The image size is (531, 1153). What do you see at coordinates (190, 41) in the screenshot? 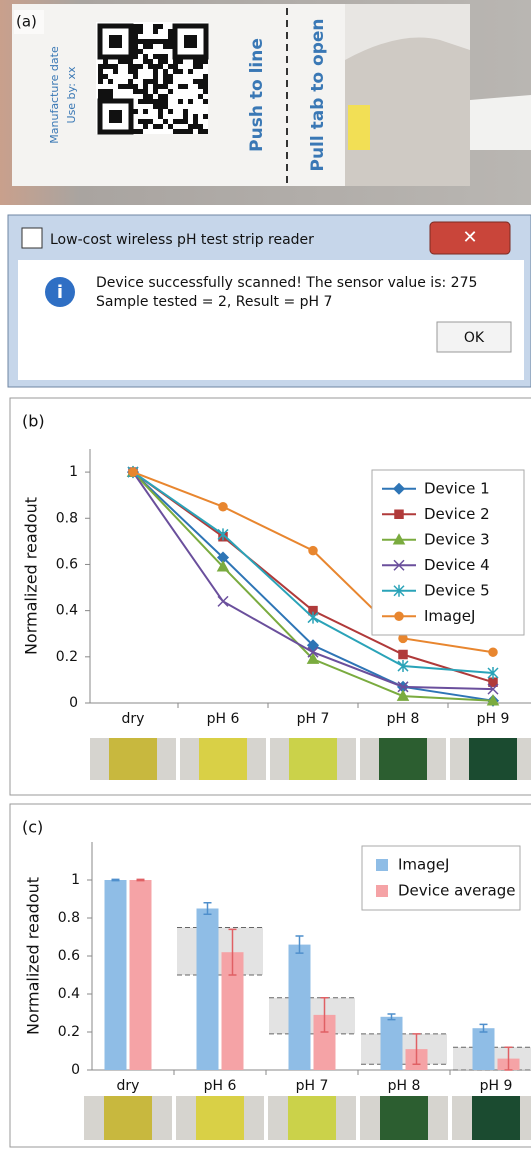
I see `qr-finder` at bounding box center [190, 41].